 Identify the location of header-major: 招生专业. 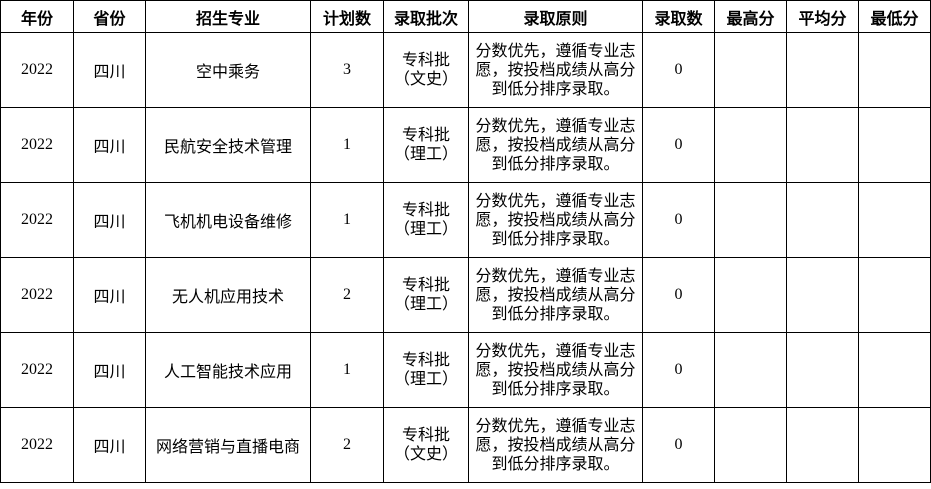
(228, 16).